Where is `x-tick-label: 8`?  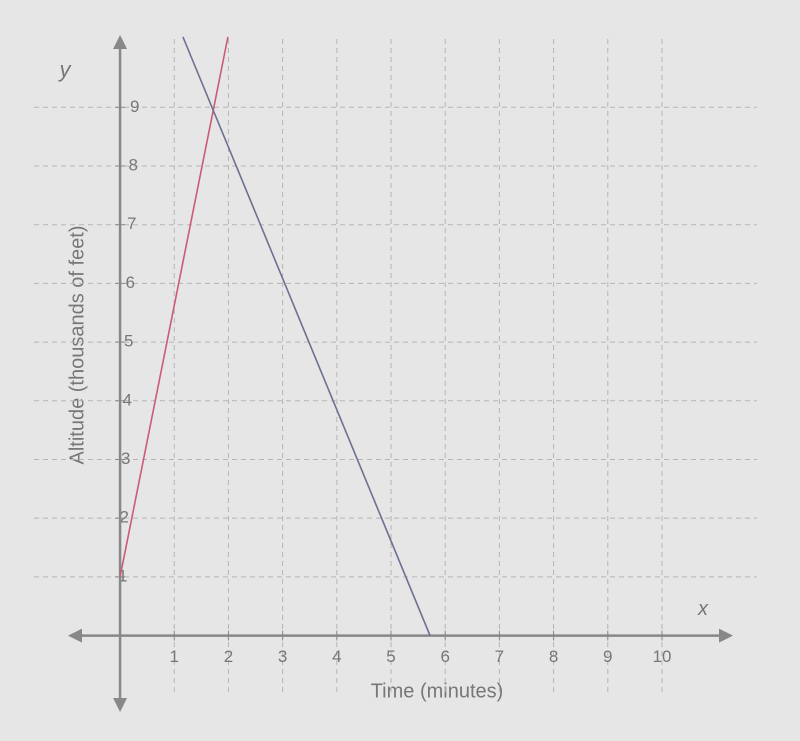
x-tick-label: 8 is located at coordinates (553, 656).